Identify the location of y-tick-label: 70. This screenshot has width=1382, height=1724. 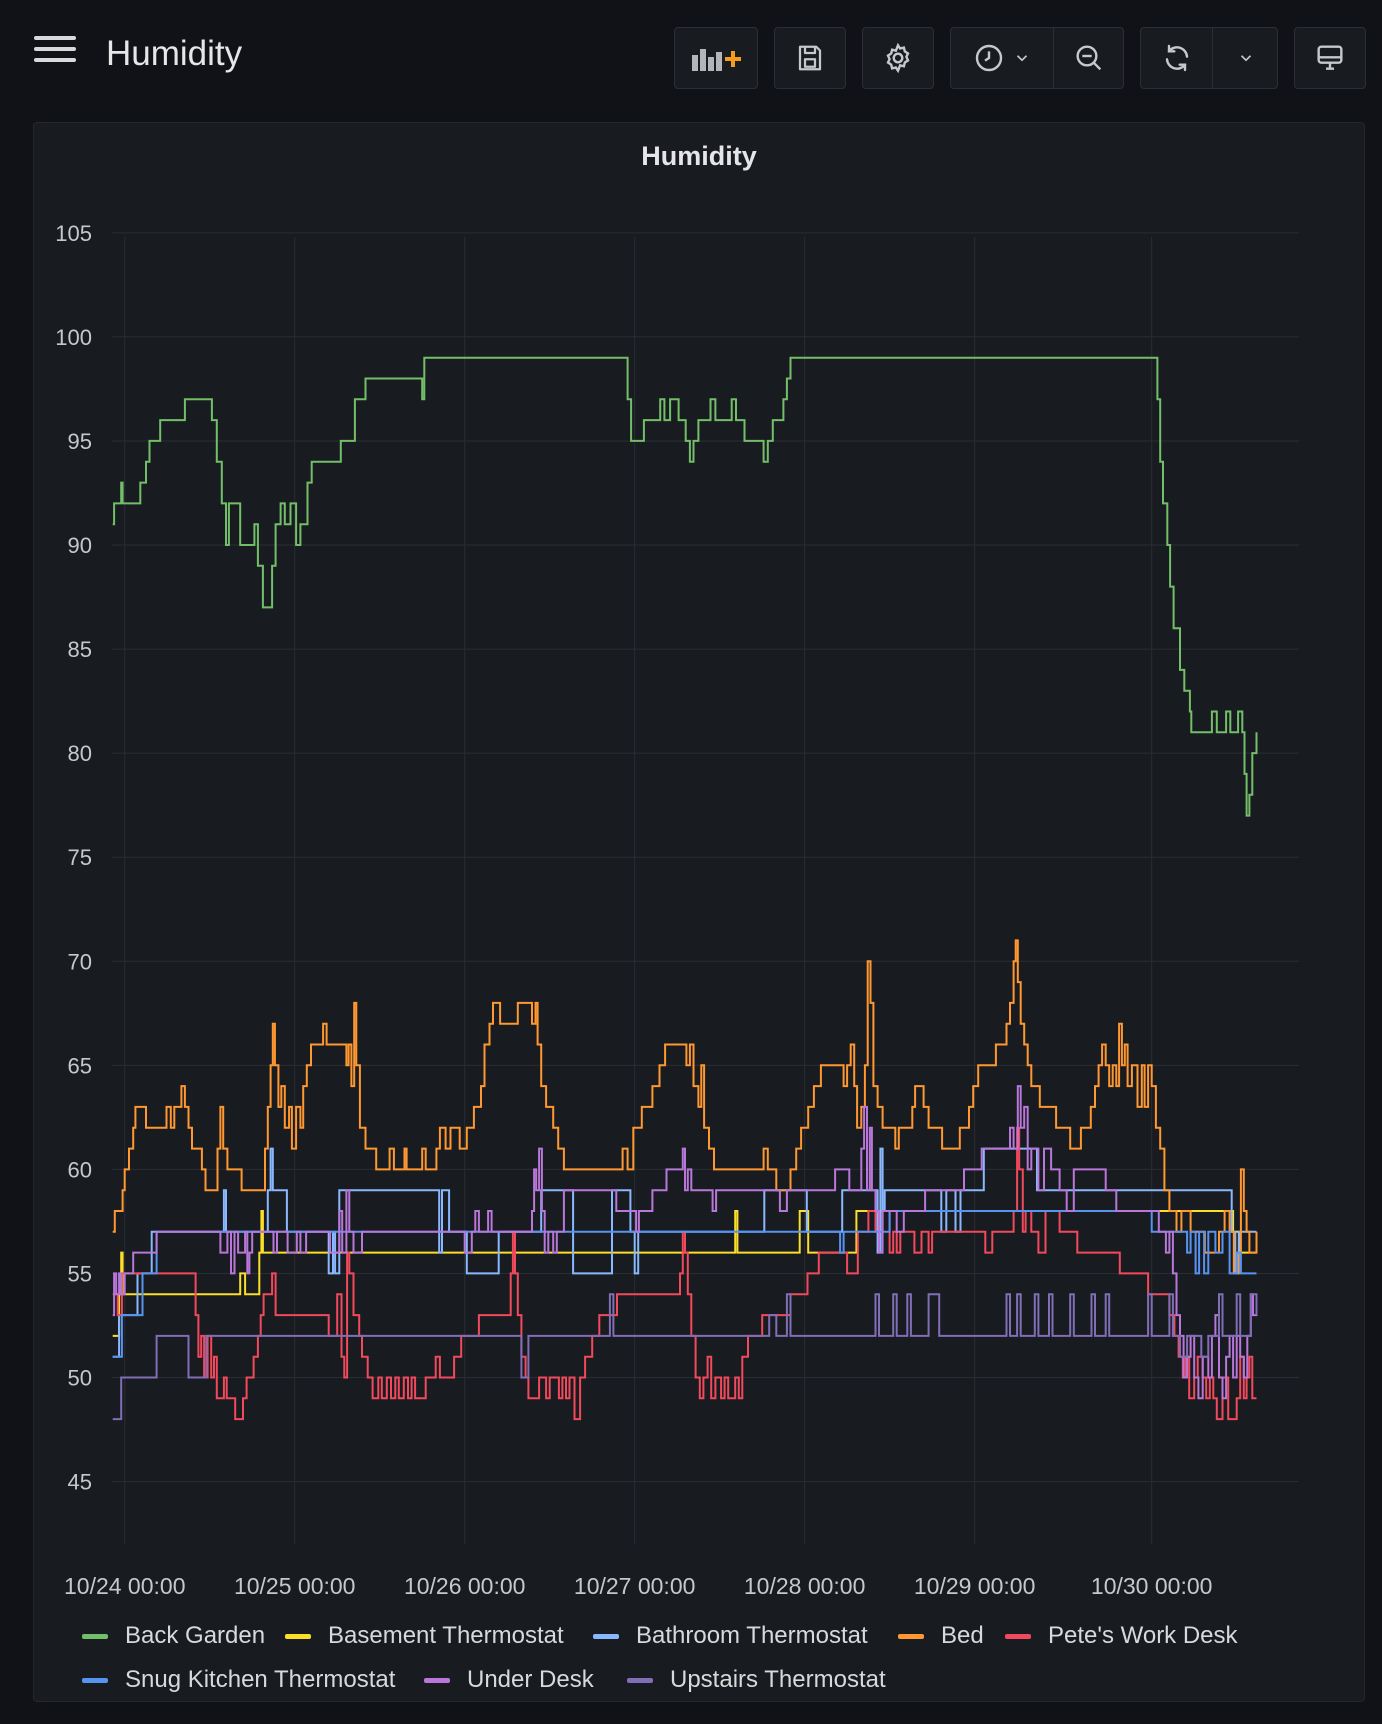
(80, 961).